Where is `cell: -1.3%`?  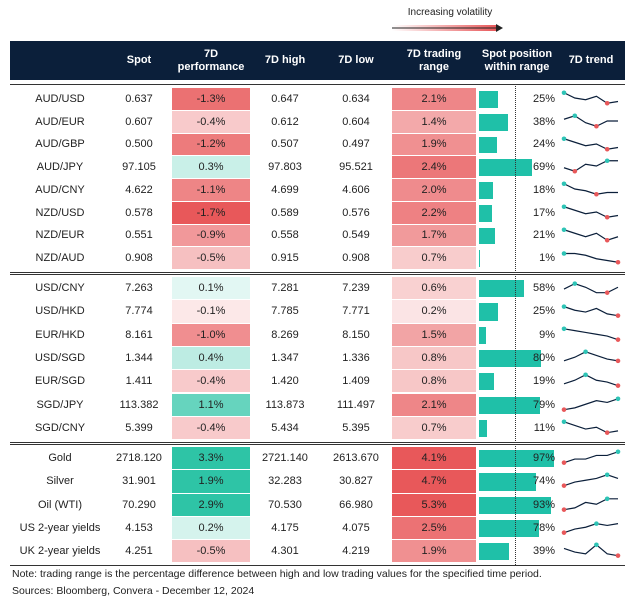 cell: -1.3% is located at coordinates (211, 99).